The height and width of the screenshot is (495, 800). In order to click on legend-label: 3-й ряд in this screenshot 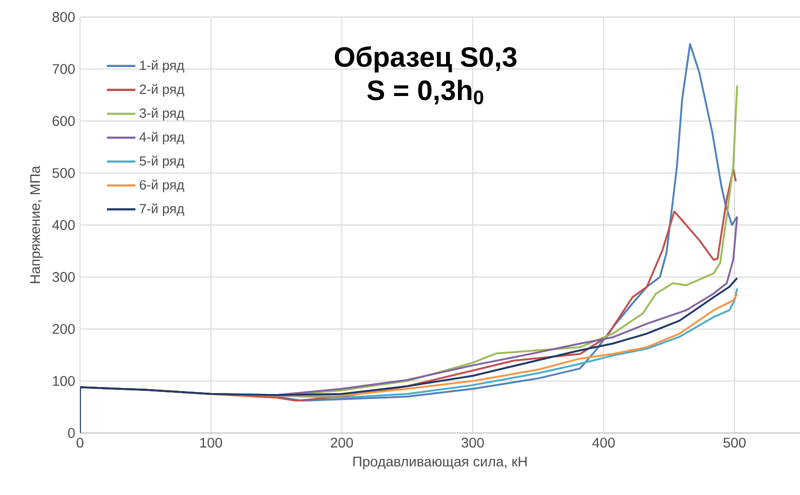, I will do `click(162, 114)`.